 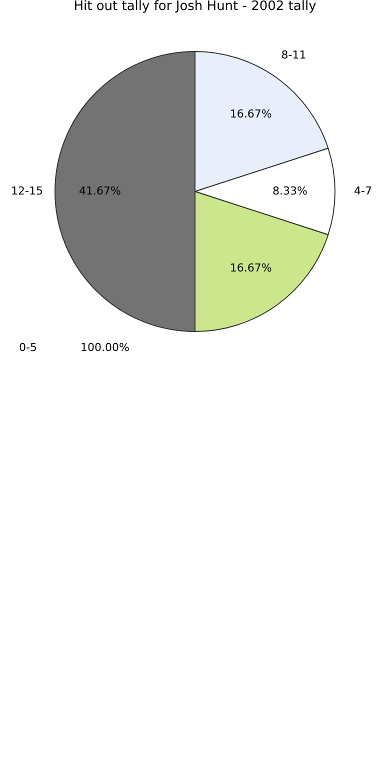 I want to click on slice-label: 4-7, so click(x=363, y=191).